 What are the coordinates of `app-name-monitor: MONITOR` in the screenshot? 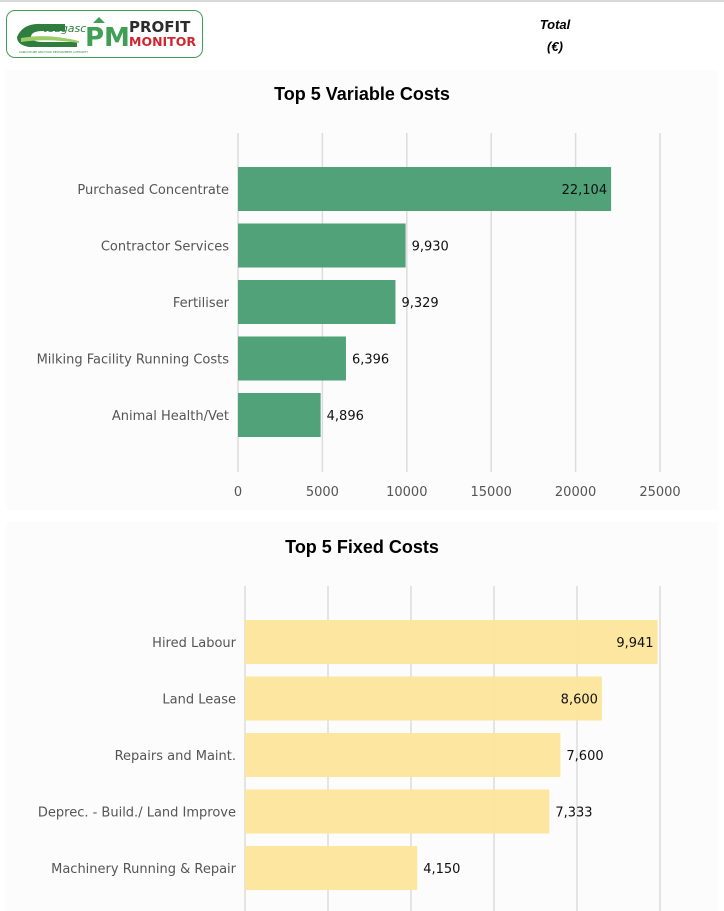 It's located at (162, 41).